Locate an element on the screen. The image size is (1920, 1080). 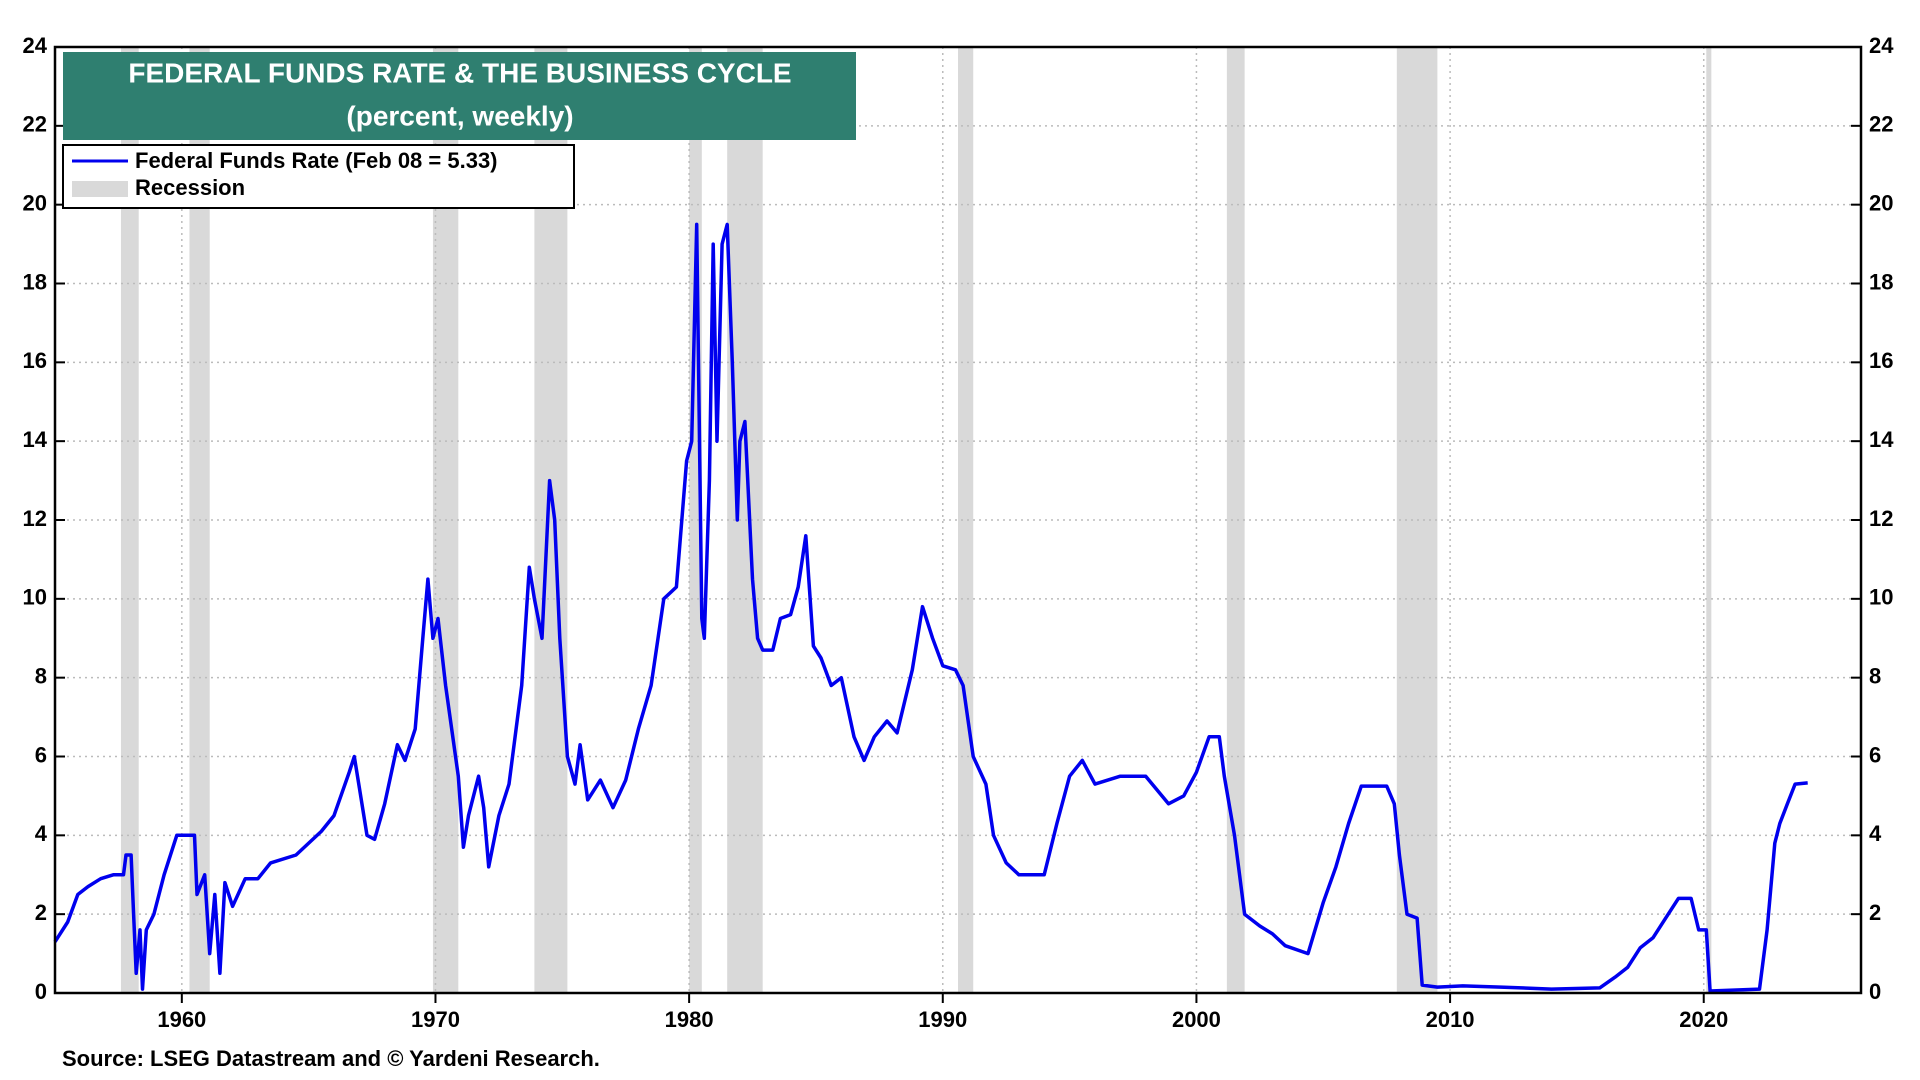
legend is located at coordinates (318, 176).